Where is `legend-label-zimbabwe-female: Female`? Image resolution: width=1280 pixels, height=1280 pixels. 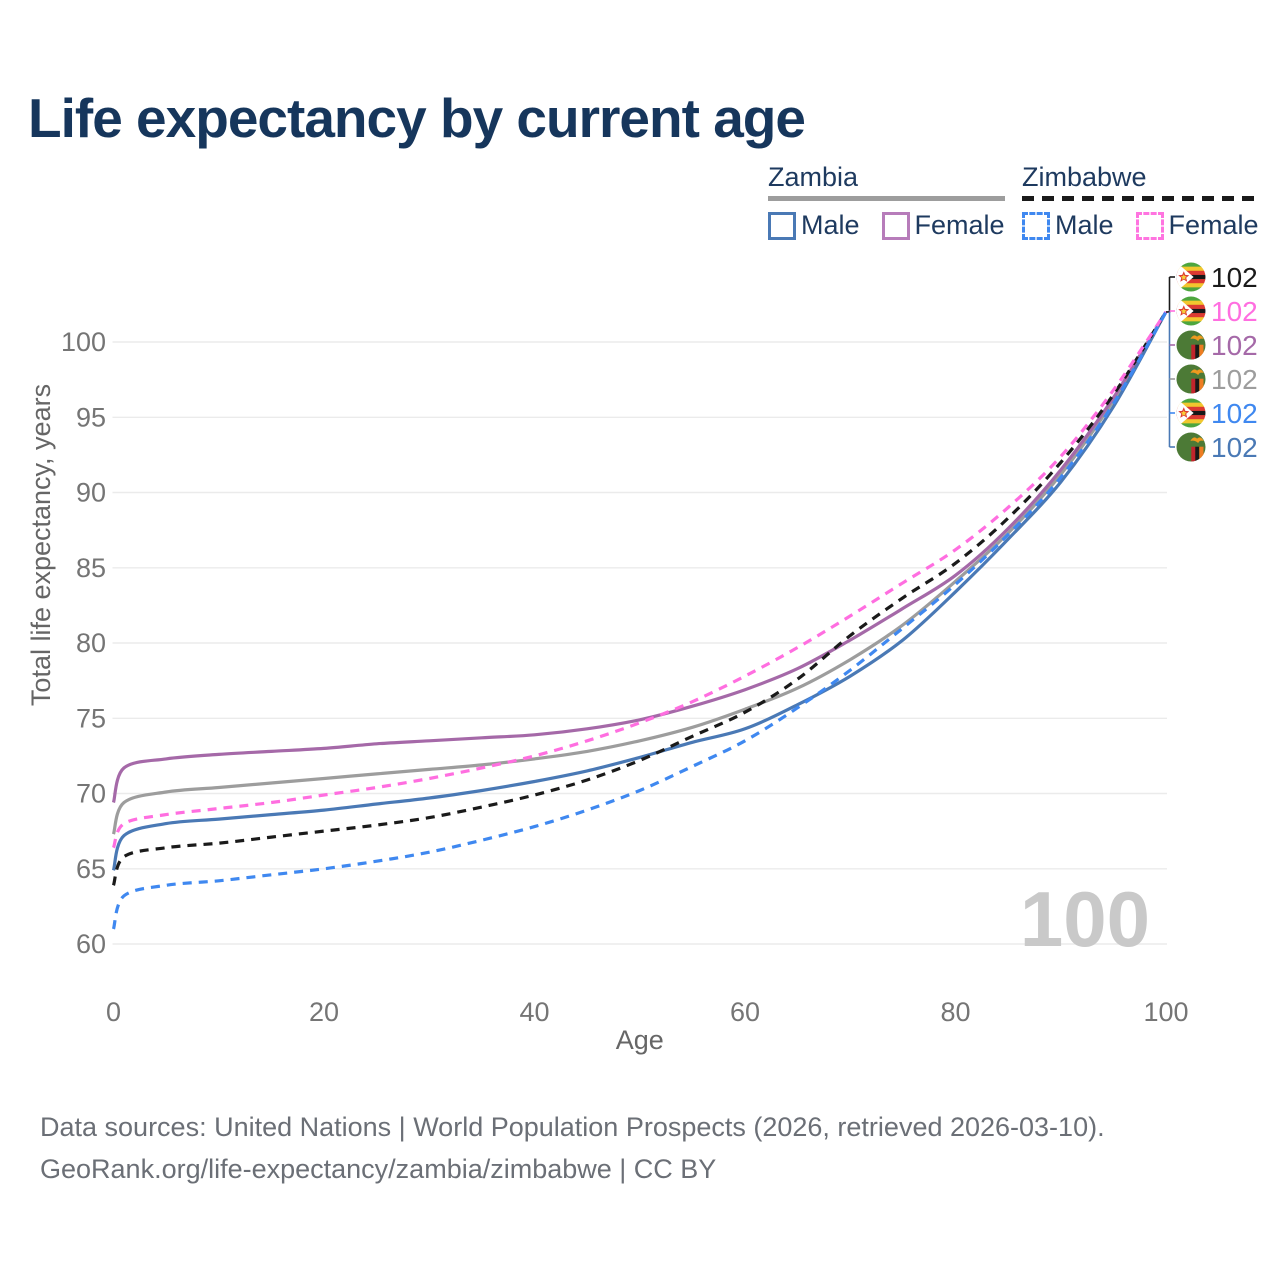 legend-label-zimbabwe-female: Female is located at coordinates (1213, 225).